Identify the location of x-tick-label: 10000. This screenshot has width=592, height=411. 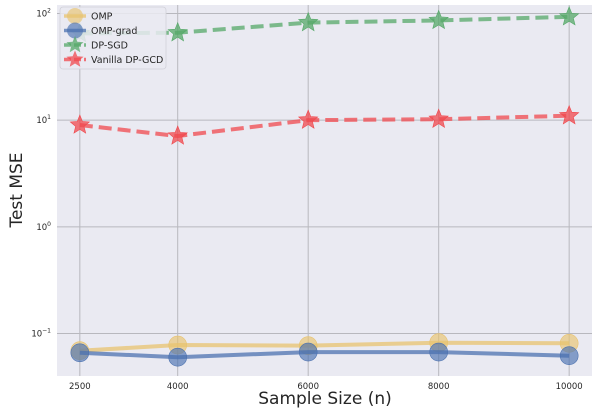
(569, 387).